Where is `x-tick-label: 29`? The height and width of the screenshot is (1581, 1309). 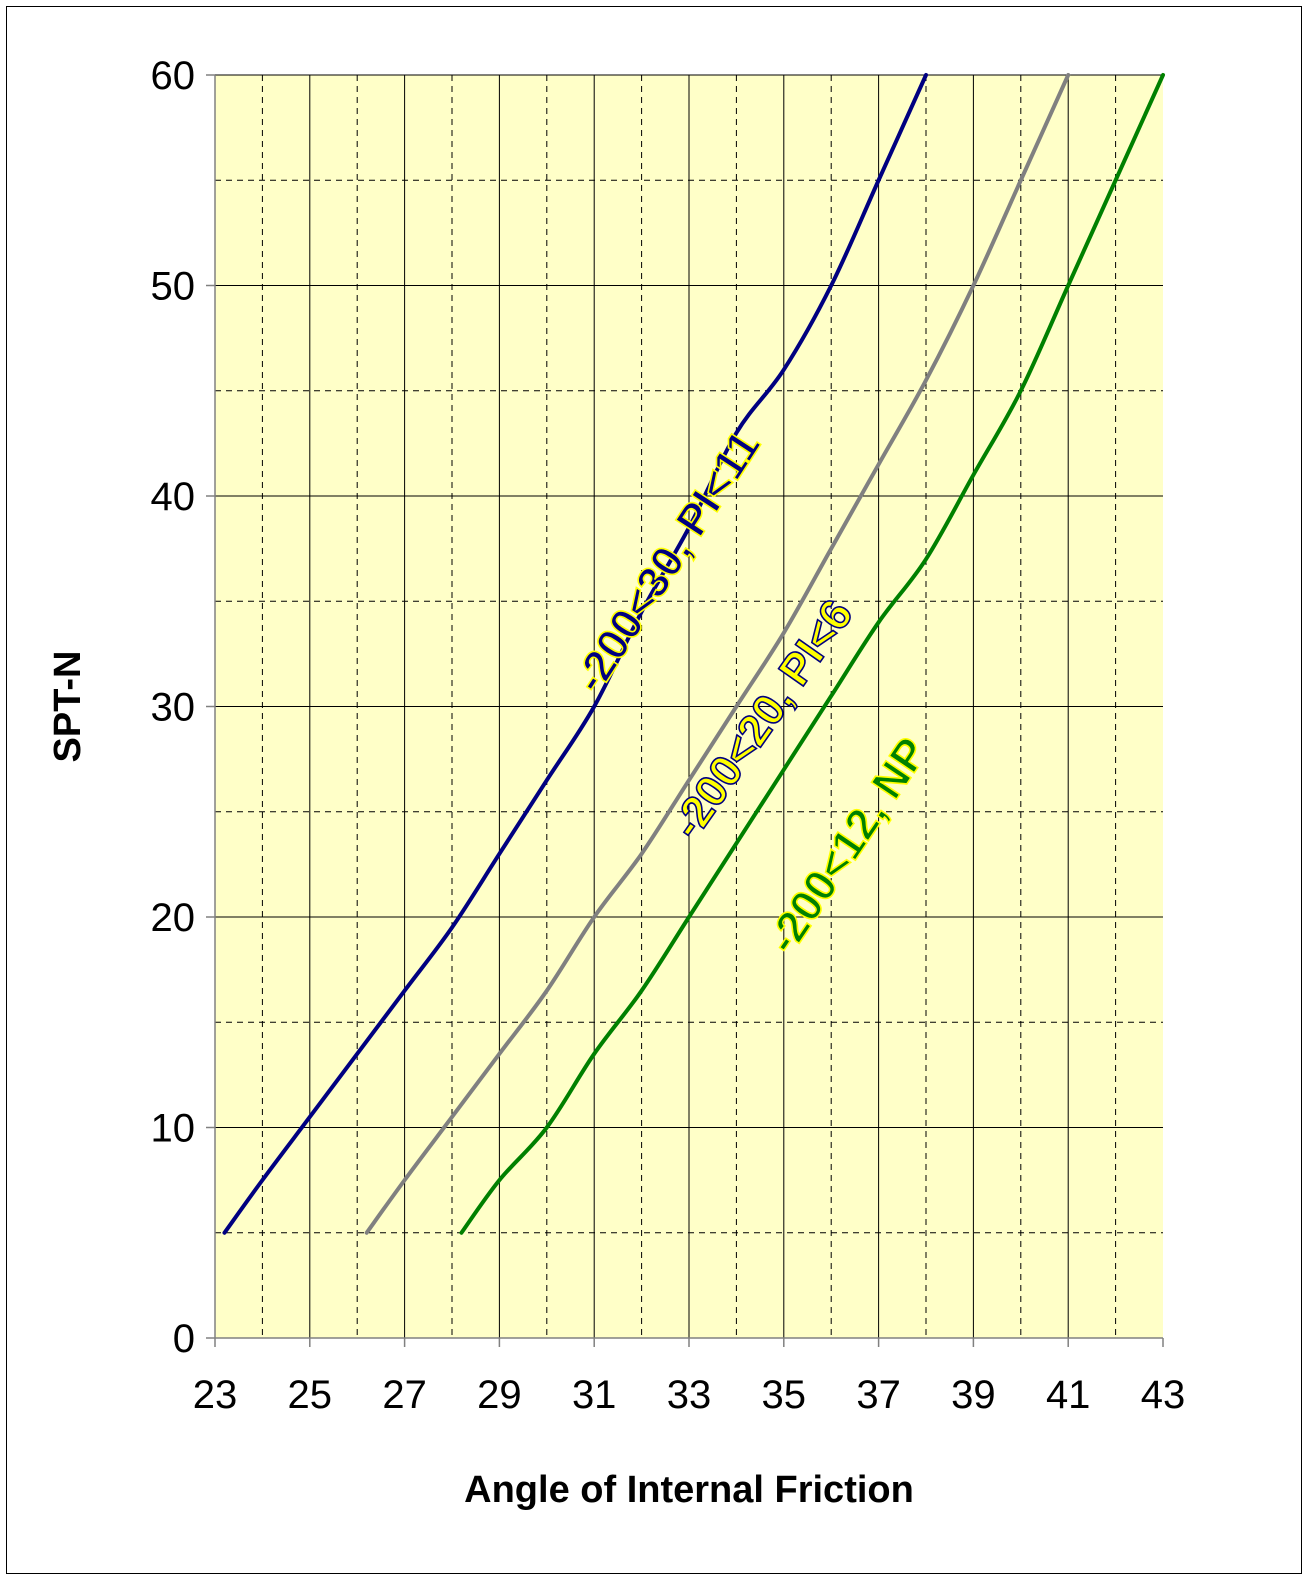
x-tick-label: 29 is located at coordinates (499, 1395).